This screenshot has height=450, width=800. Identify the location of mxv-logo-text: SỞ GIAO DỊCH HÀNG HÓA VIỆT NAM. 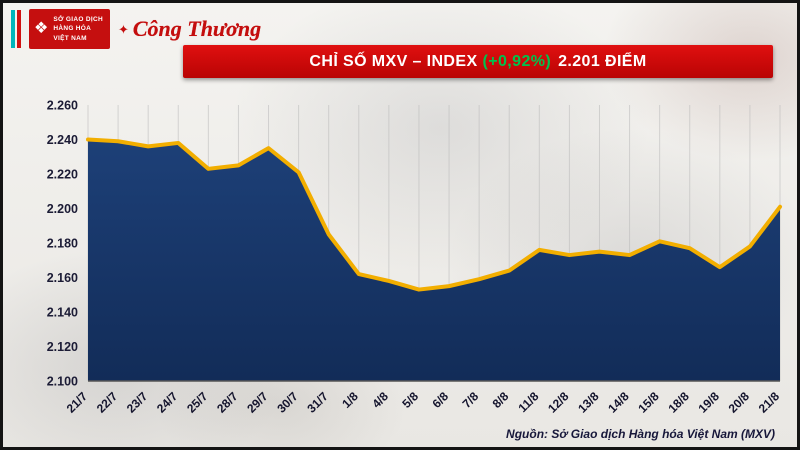
(78, 28).